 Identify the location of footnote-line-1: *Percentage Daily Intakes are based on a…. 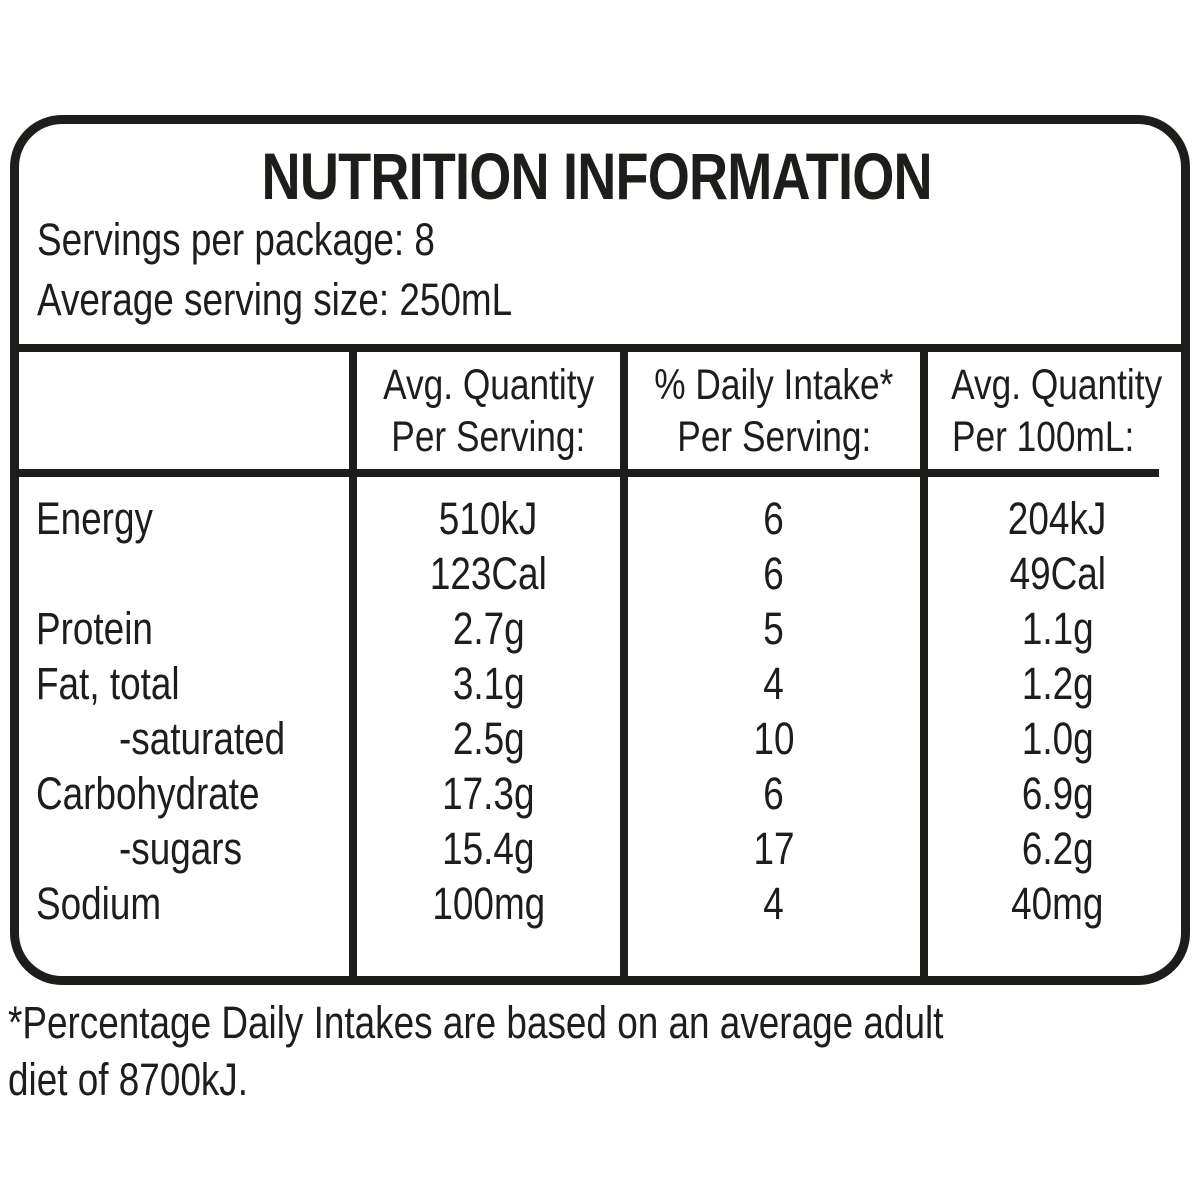
(476, 1022).